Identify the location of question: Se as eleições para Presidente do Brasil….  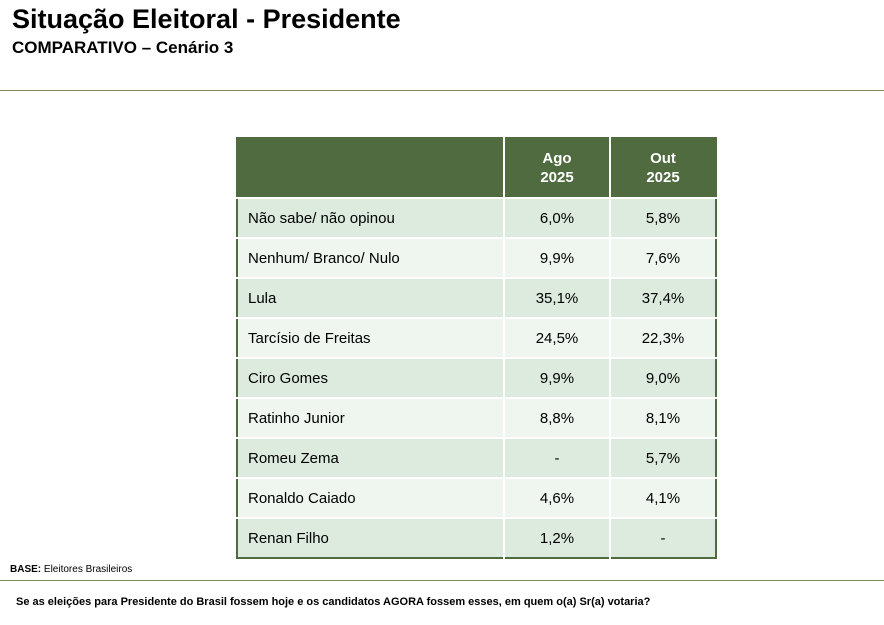
(333, 602).